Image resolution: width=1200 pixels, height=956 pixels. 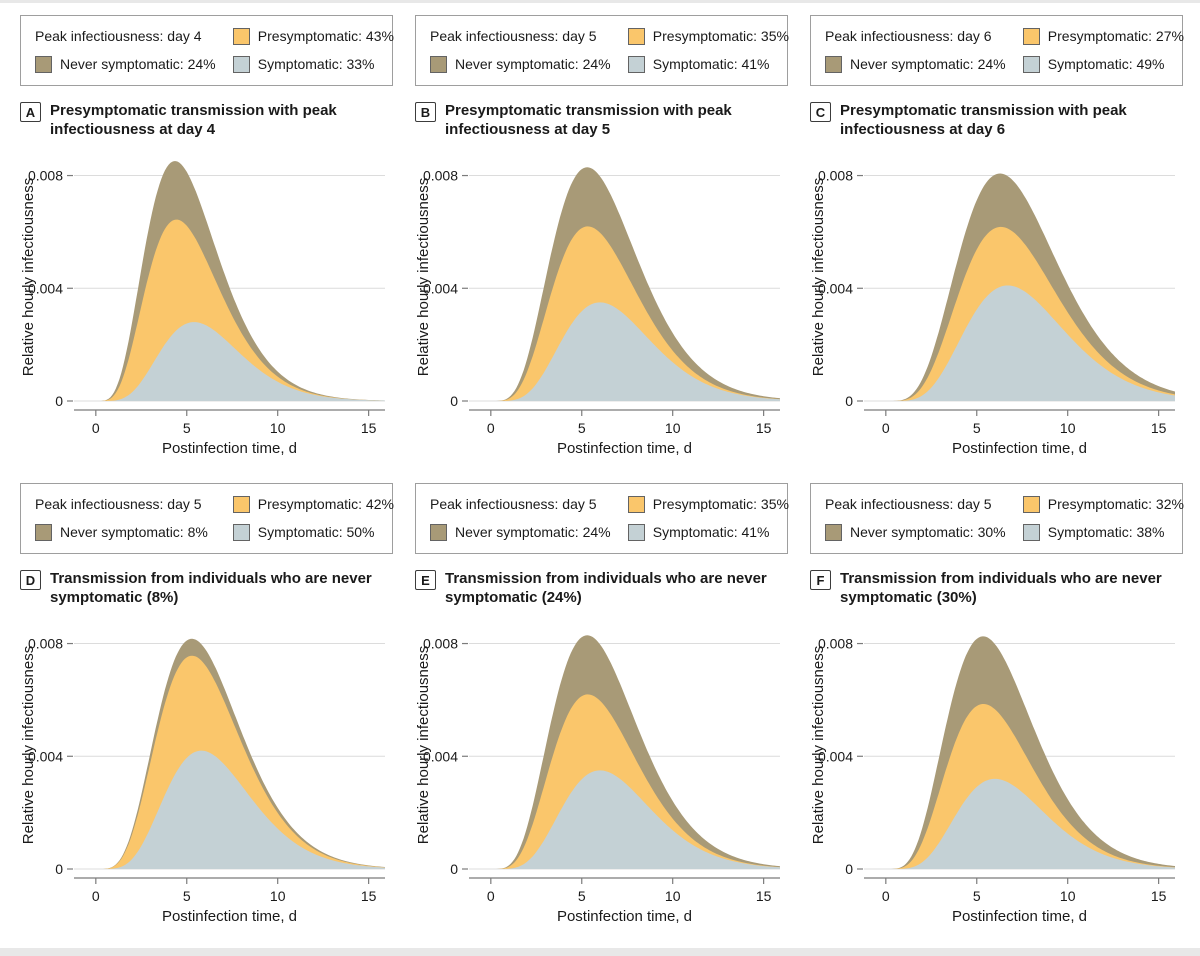 What do you see at coordinates (928, 532) in the screenshot?
I see `never-symptomatic-label: Never symptomatic: 30%` at bounding box center [928, 532].